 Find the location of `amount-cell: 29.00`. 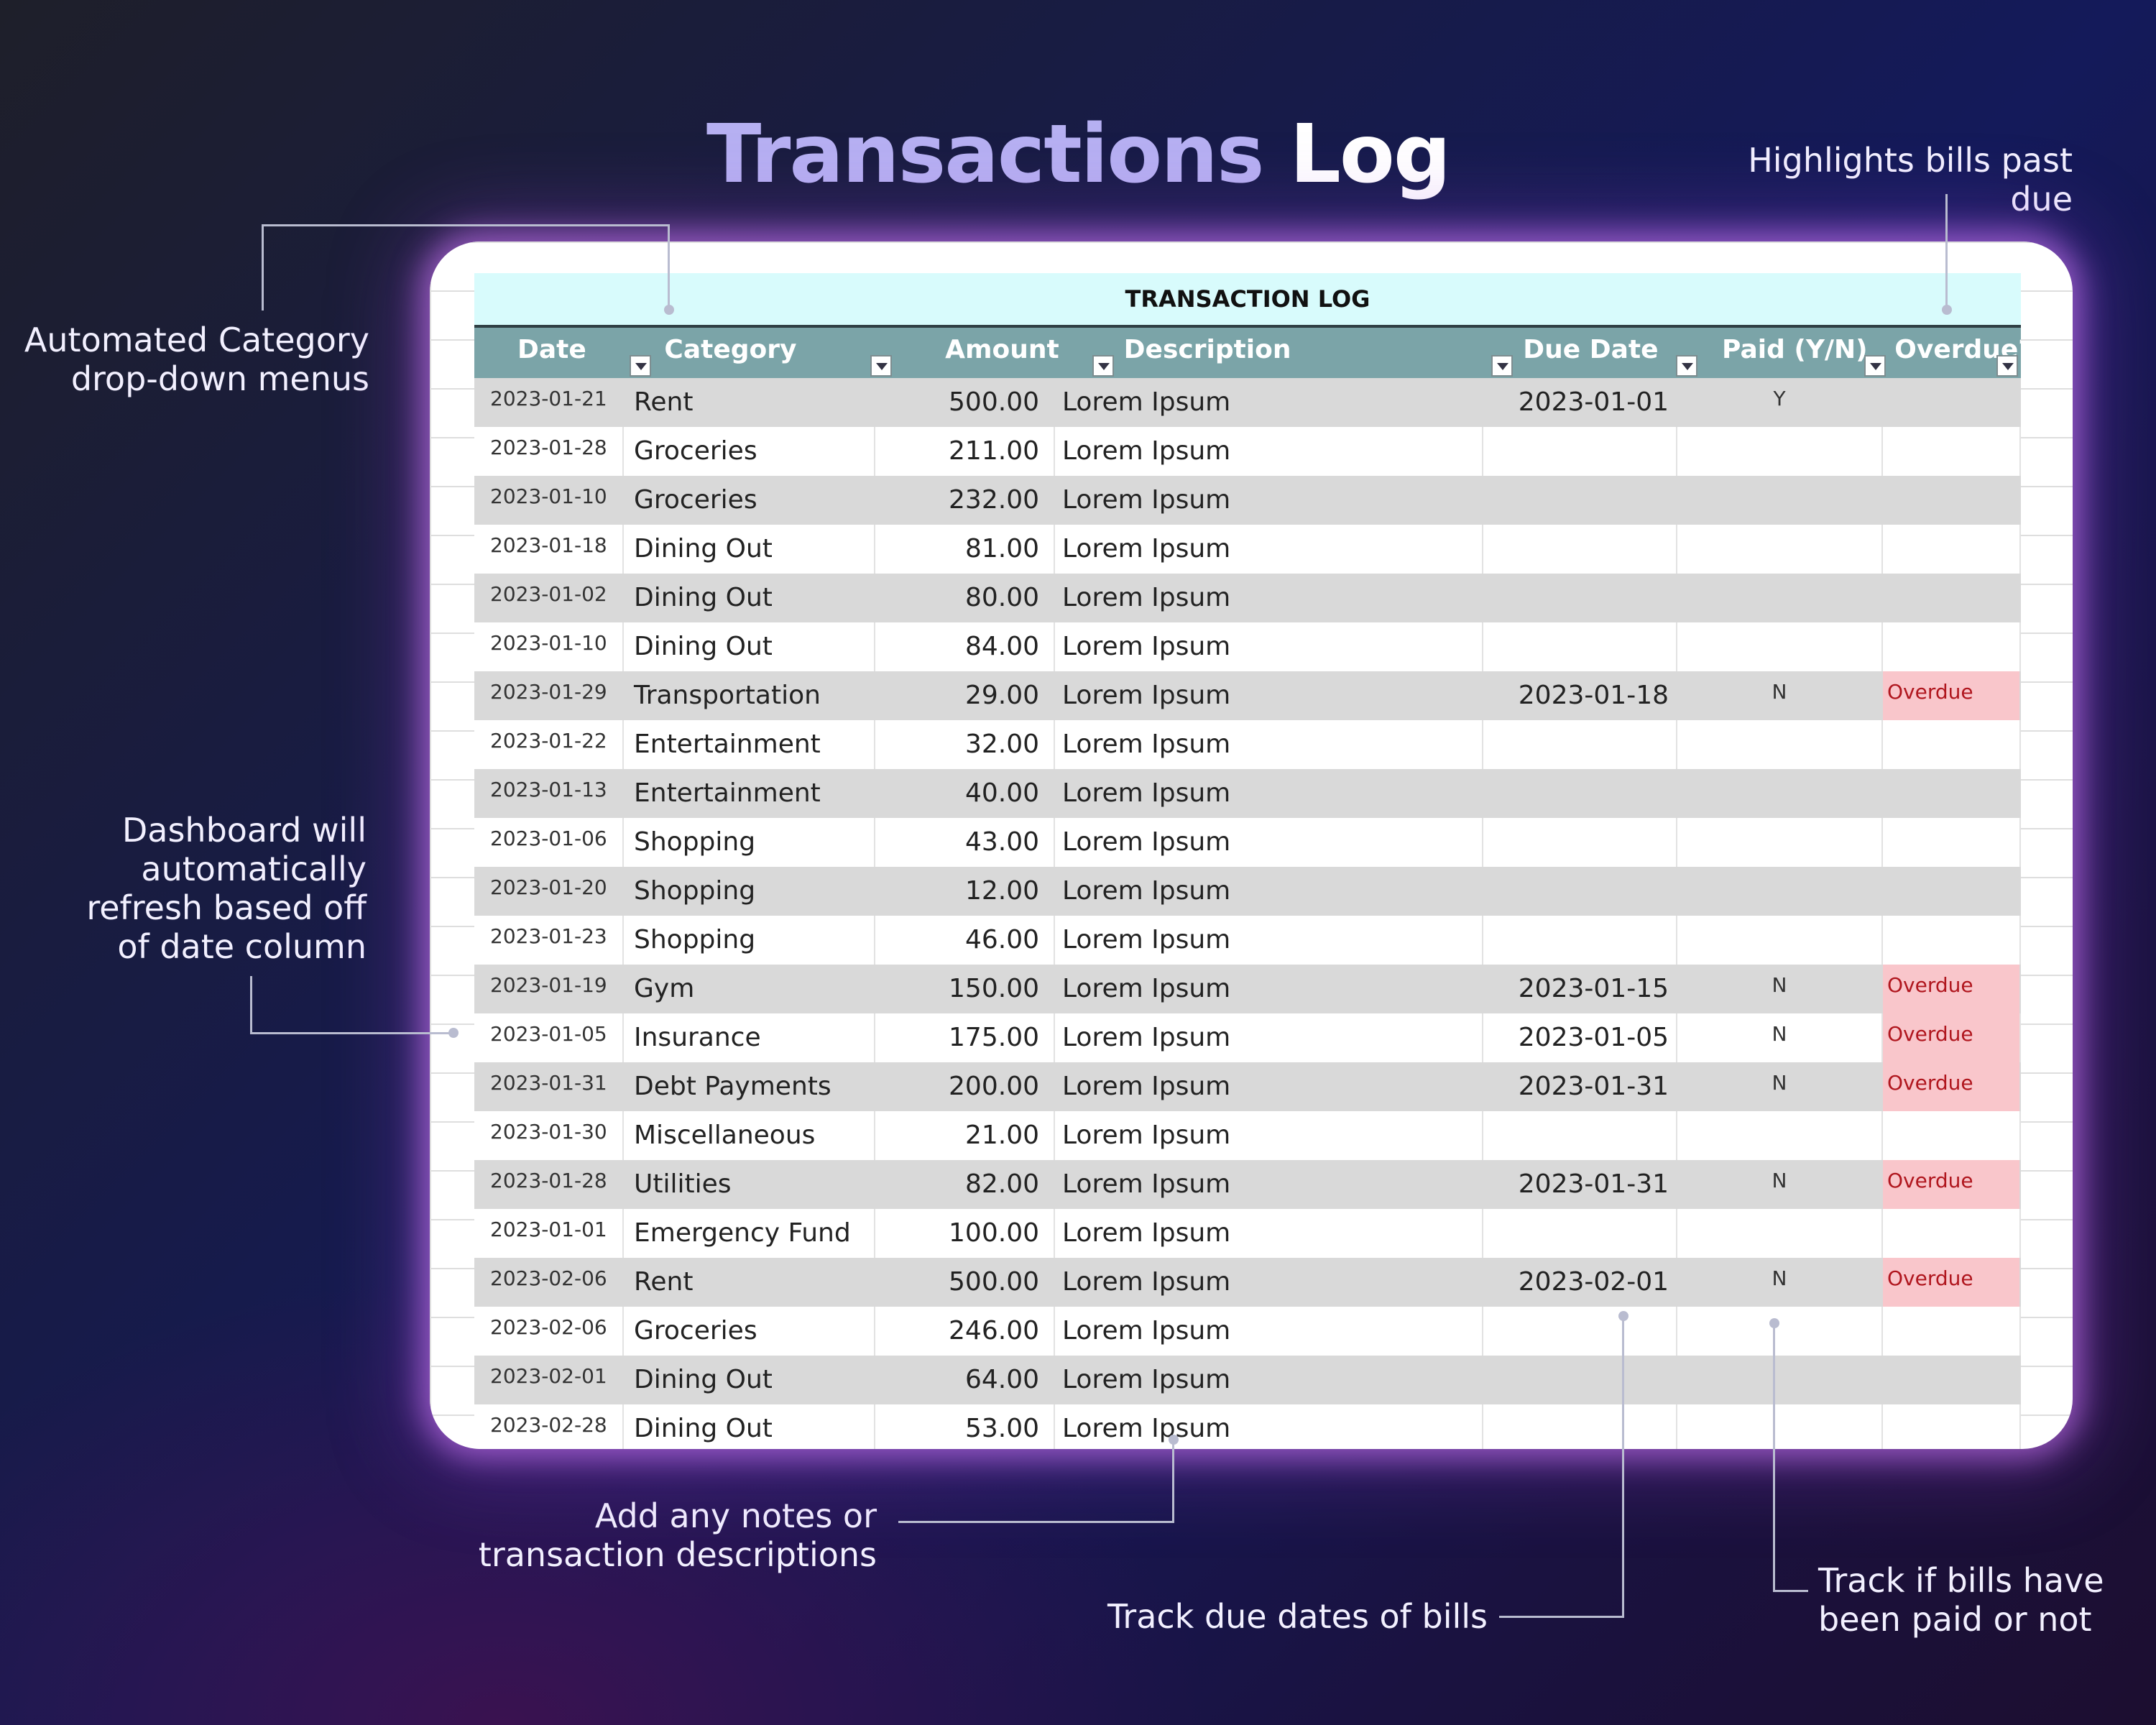

amount-cell: 29.00 is located at coordinates (965, 695).